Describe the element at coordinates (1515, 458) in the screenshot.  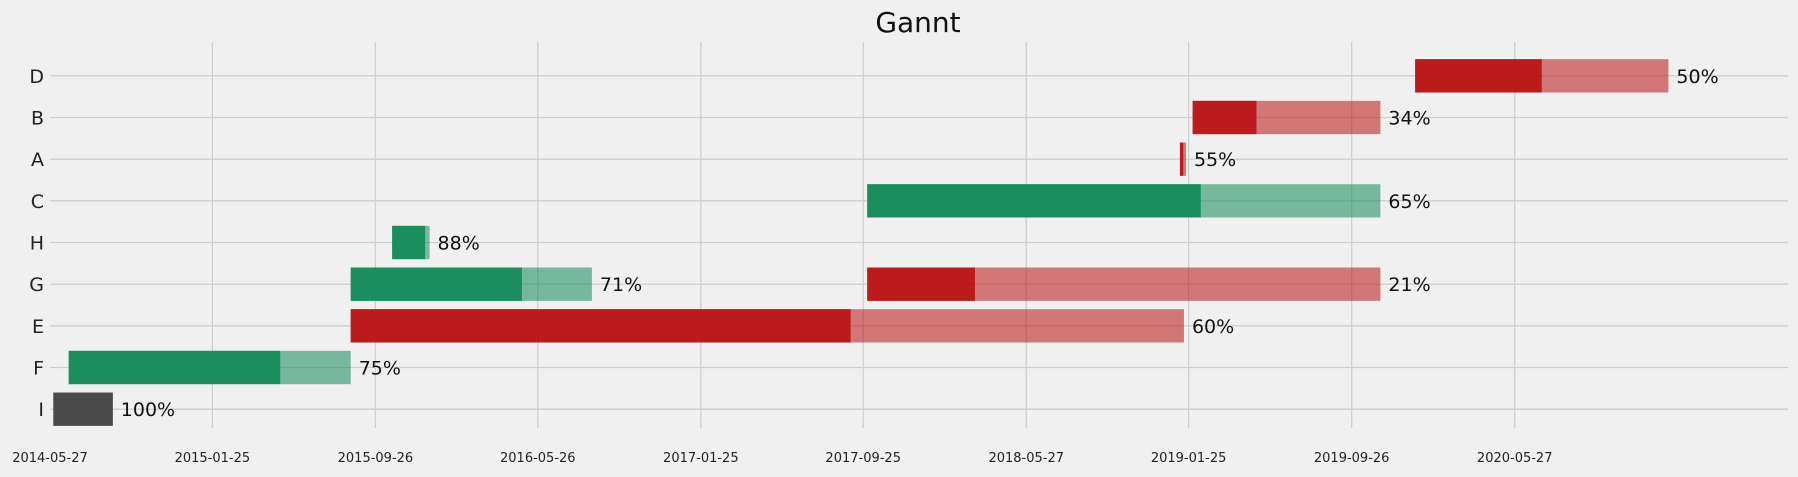
I see `x-tick-label: 2020-05-27` at that location.